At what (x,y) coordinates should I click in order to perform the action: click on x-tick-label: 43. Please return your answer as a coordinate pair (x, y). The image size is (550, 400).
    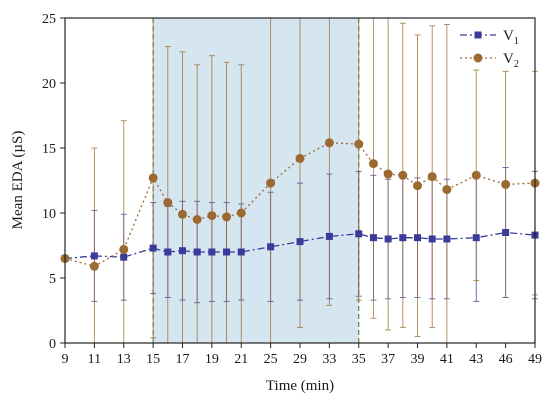
    Looking at the image, I should click on (476, 359).